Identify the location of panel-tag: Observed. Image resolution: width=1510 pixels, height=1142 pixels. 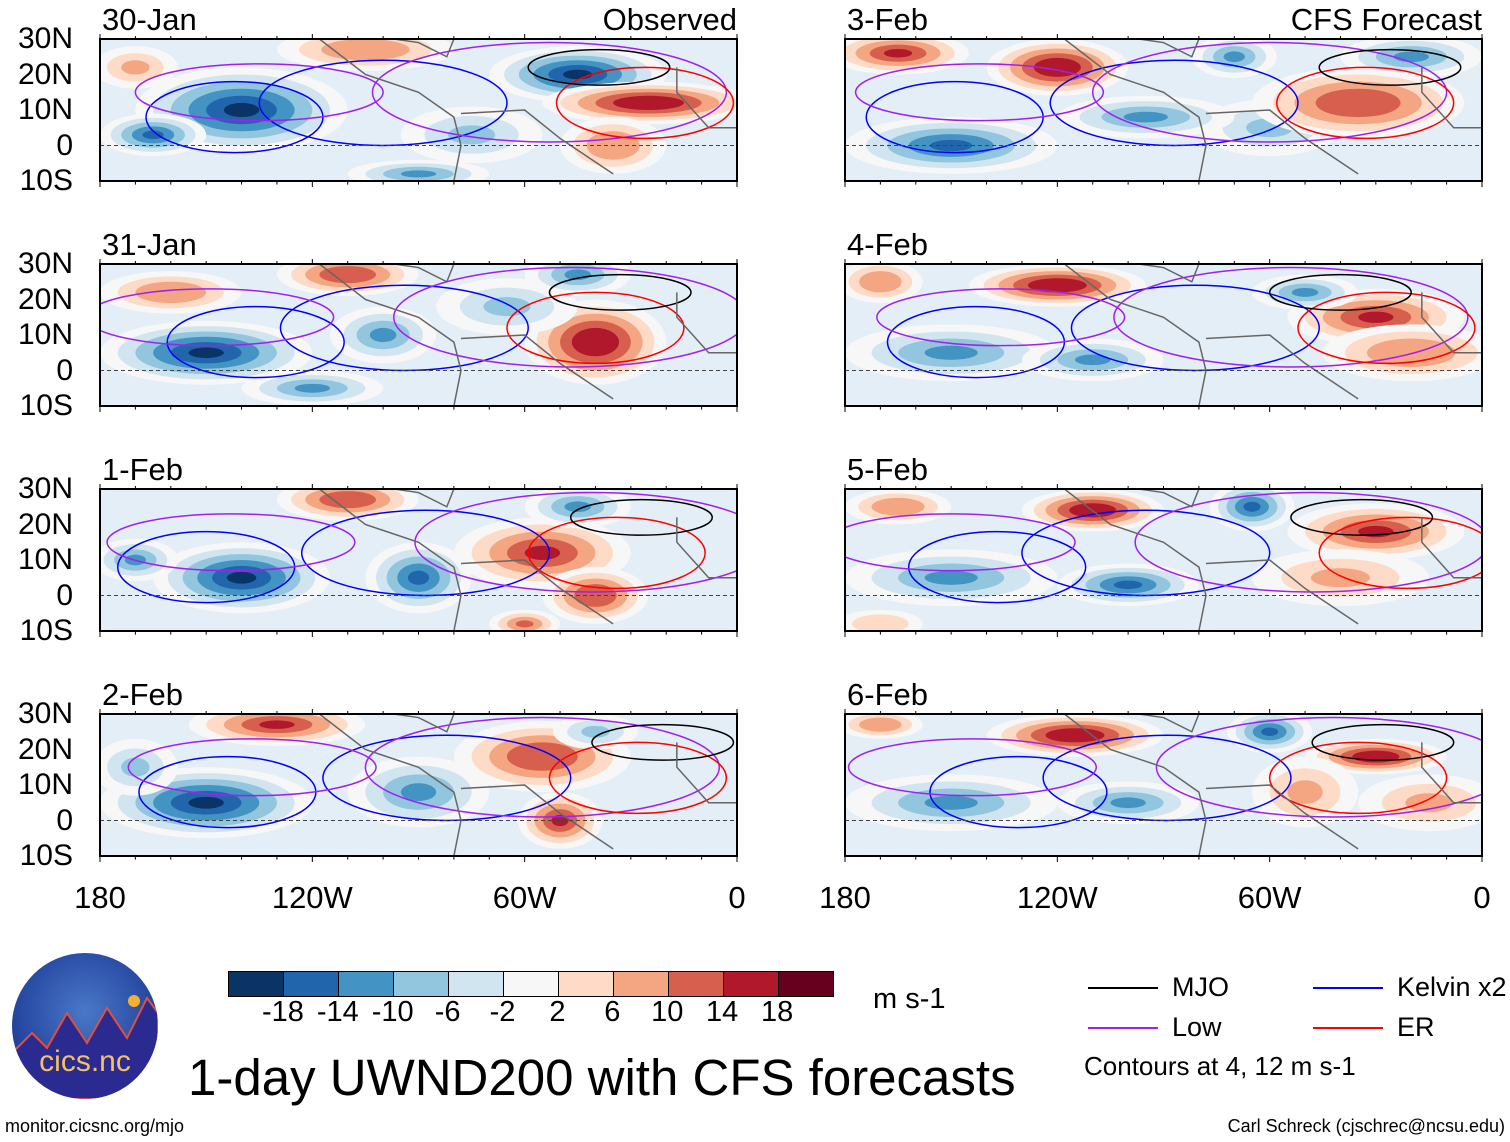
(669, 19).